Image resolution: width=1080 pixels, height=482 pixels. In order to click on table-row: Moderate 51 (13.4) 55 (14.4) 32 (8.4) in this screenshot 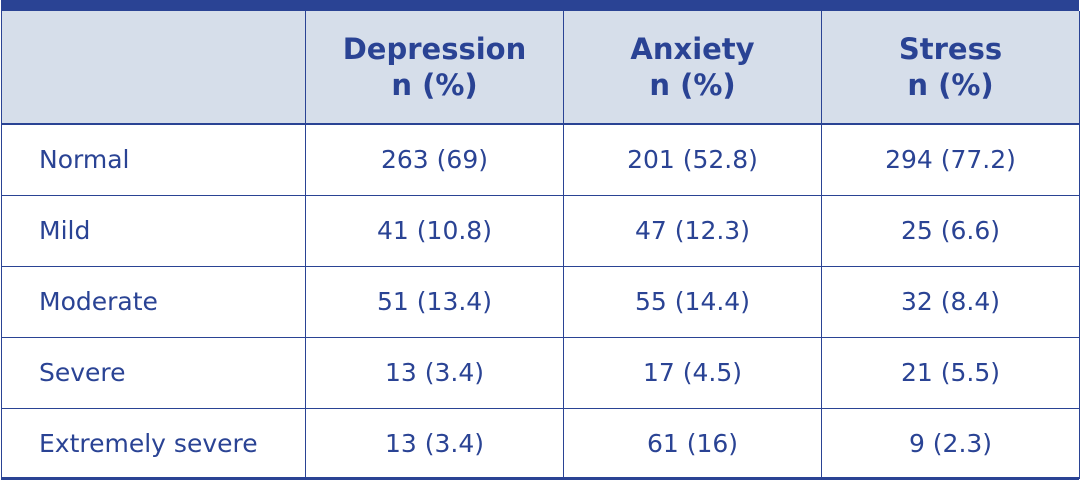, I will do `click(540, 301)`.